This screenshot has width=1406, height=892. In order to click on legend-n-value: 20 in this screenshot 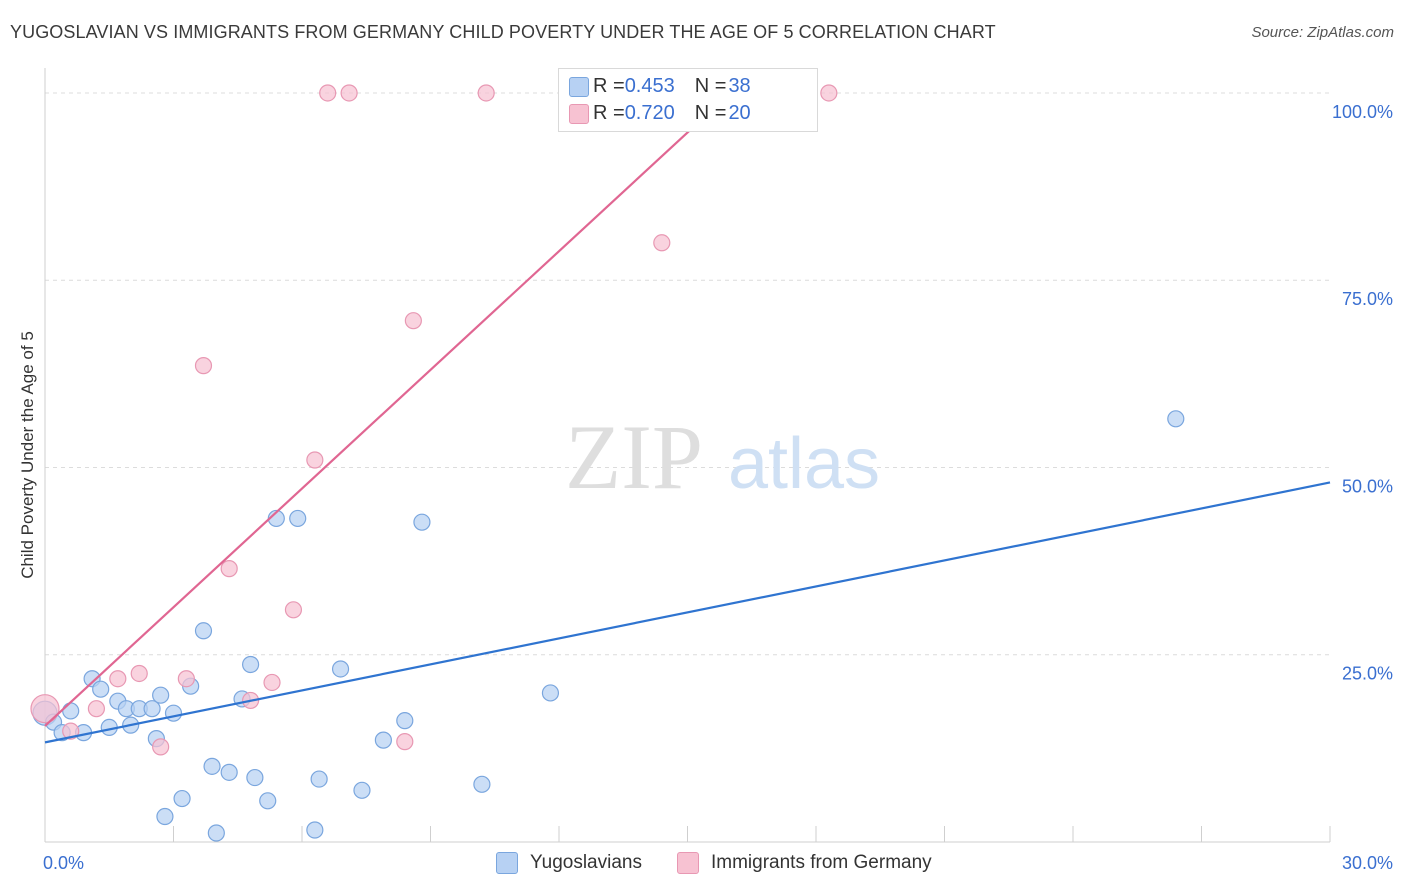, I will do `click(739, 112)`.